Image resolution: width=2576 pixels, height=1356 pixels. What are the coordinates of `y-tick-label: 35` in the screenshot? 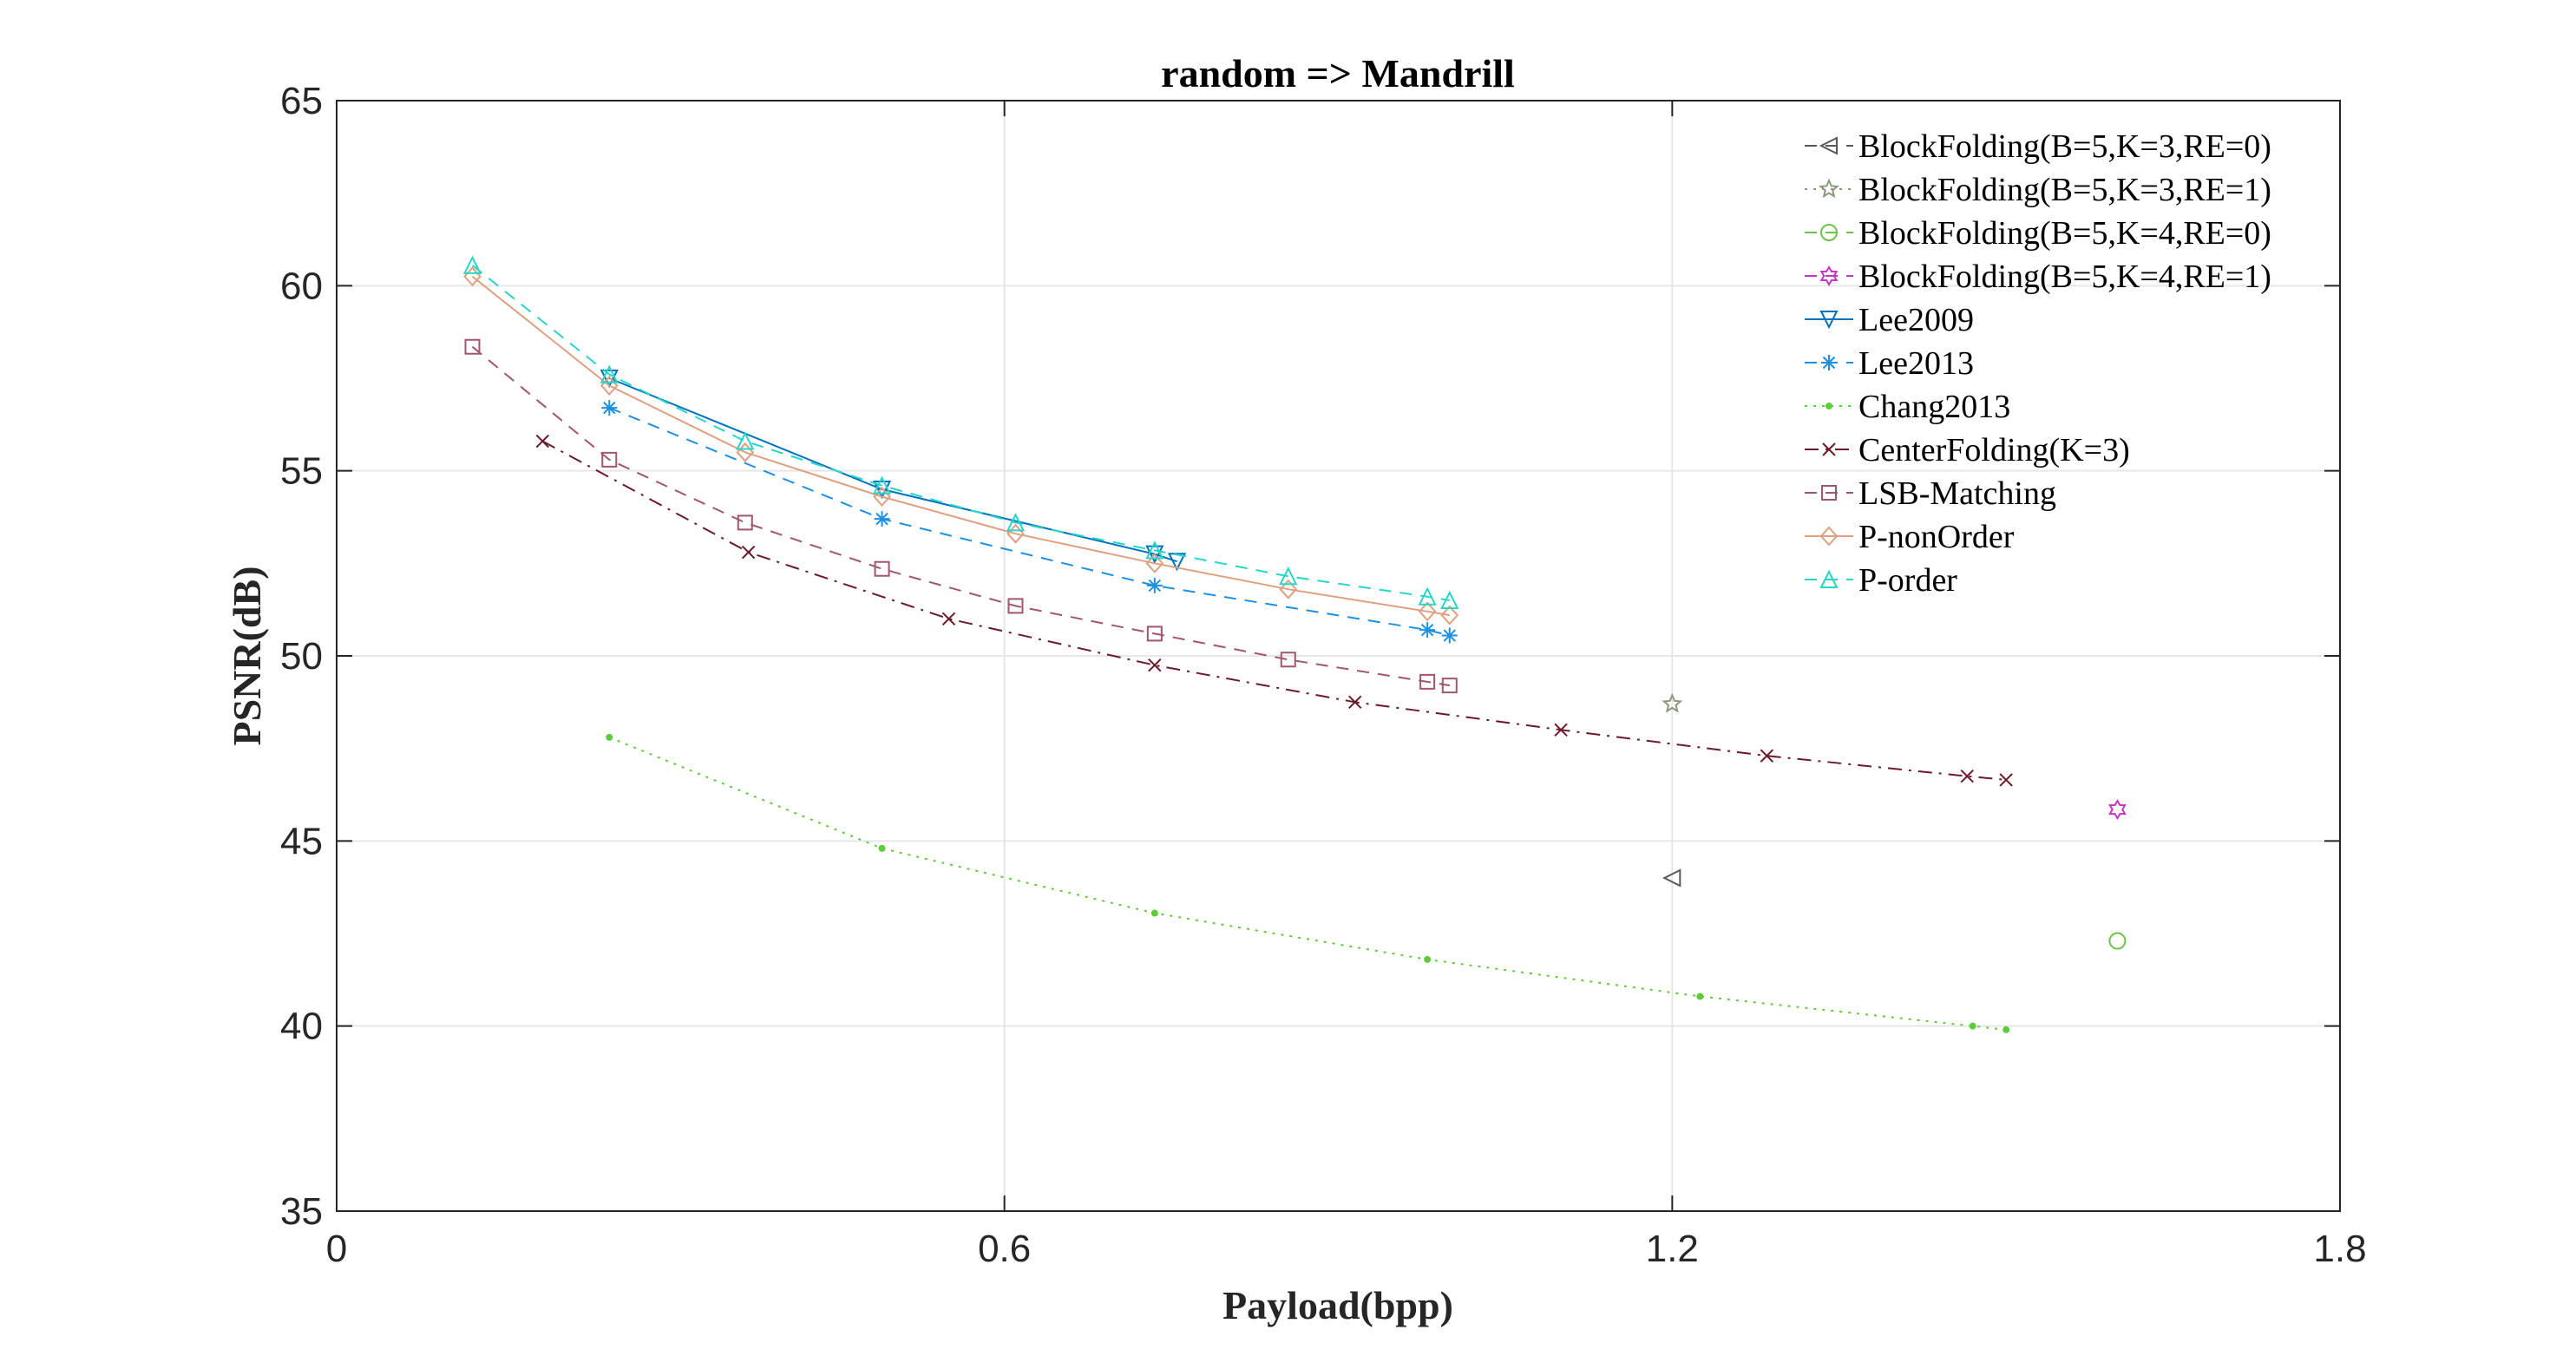 It's located at (301, 1211).